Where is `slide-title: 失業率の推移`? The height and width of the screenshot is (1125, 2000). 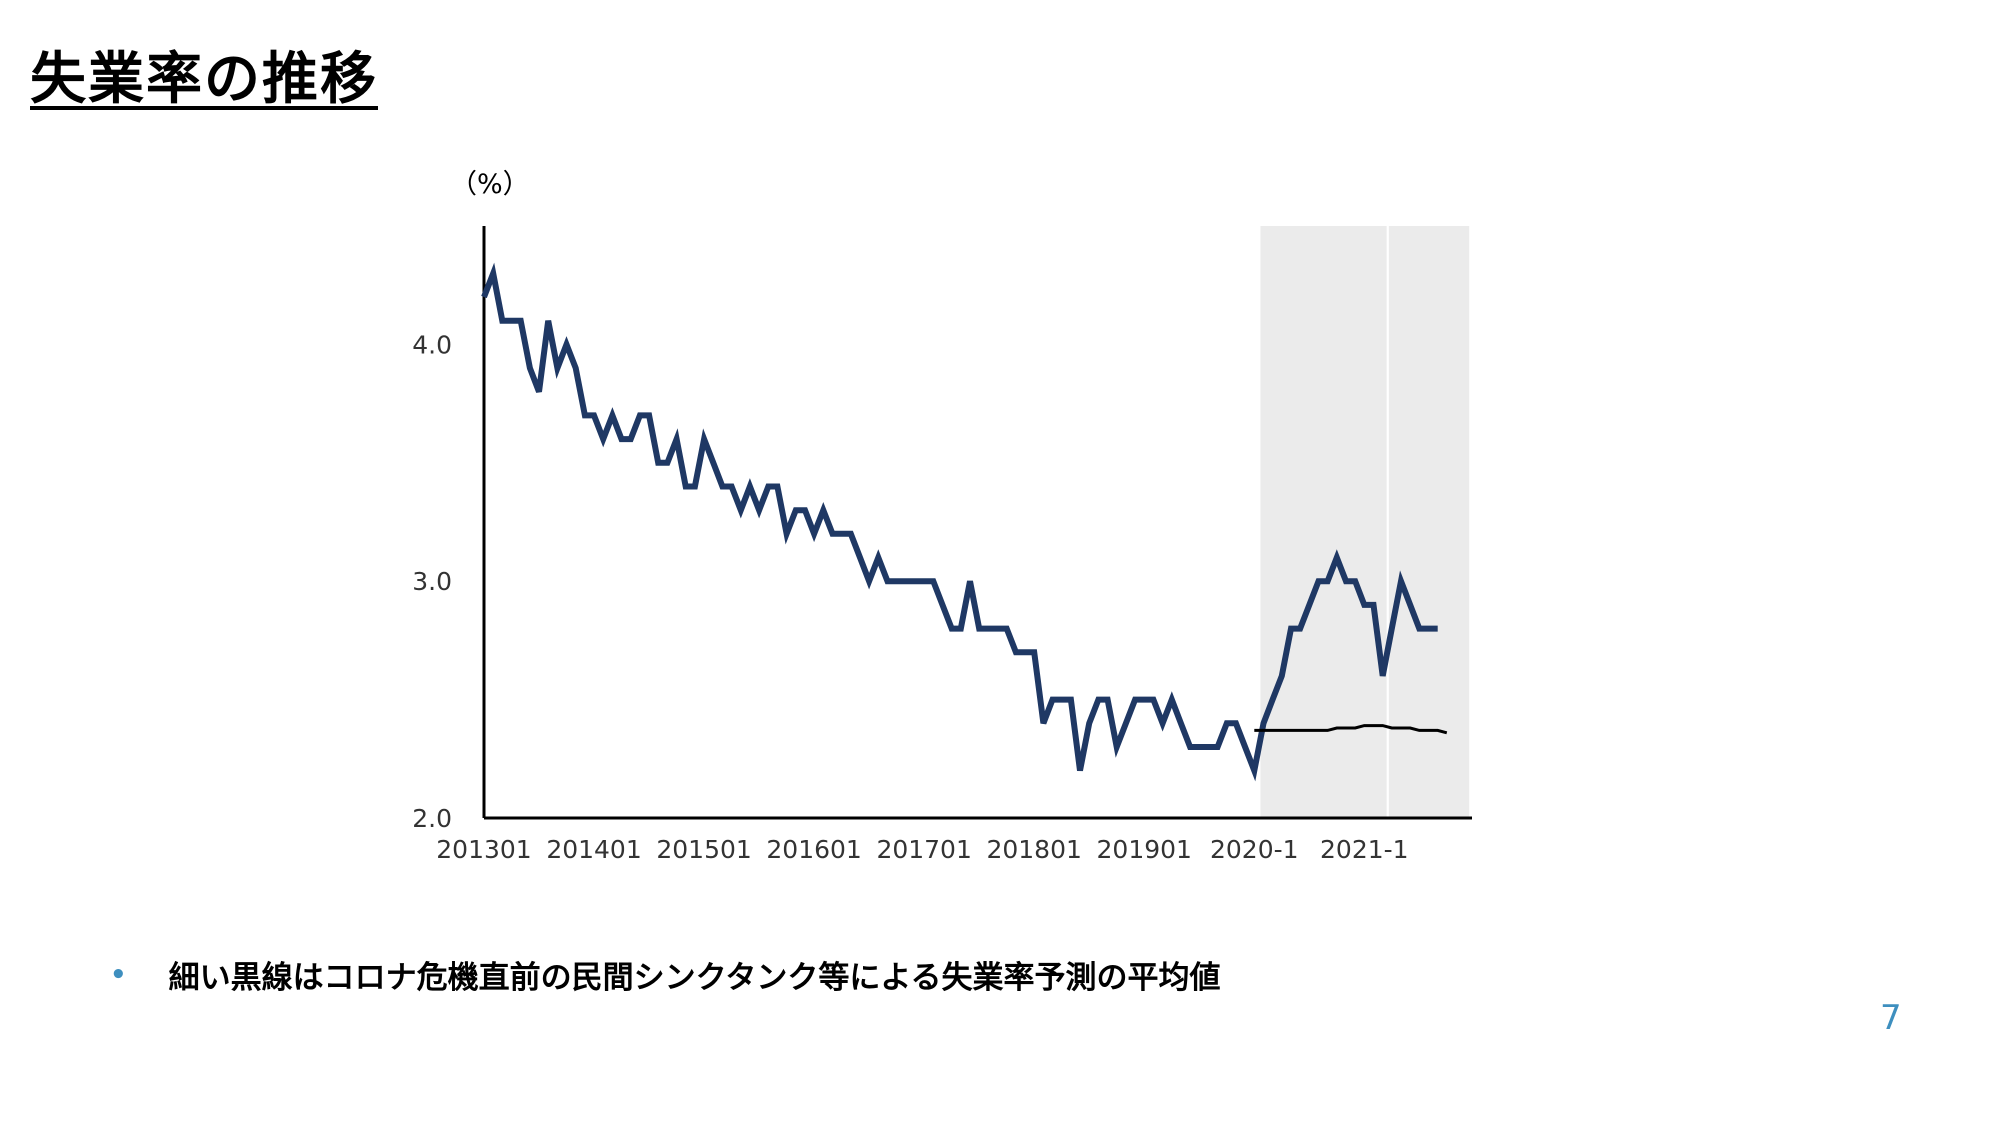
slide-title: 失業率の推移 is located at coordinates (204, 79).